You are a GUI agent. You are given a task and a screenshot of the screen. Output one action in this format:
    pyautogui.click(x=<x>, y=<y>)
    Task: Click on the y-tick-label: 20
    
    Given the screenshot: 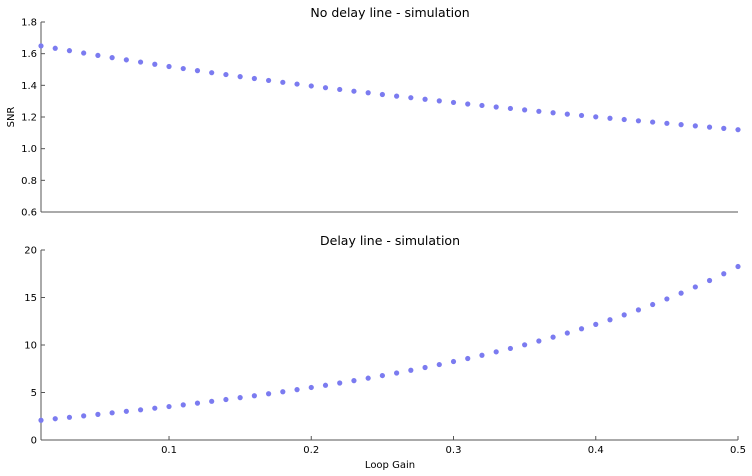 What is the action you would take?
    pyautogui.click(x=30, y=251)
    